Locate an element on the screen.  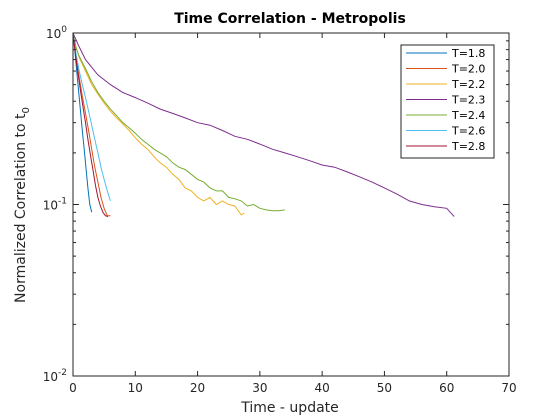
legend-label: T=2.0 is located at coordinates (468, 69).